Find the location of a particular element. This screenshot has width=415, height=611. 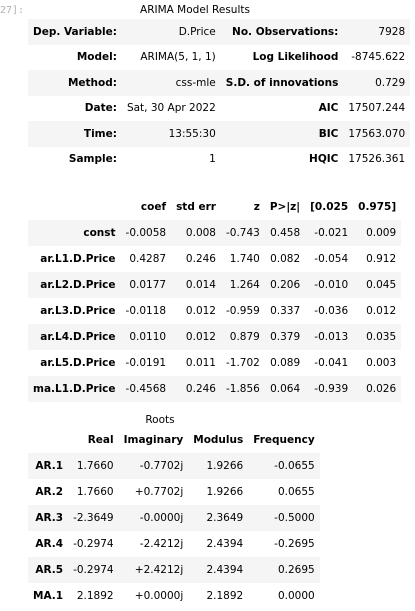

roots-cell: -0.0655 is located at coordinates (294, 466).